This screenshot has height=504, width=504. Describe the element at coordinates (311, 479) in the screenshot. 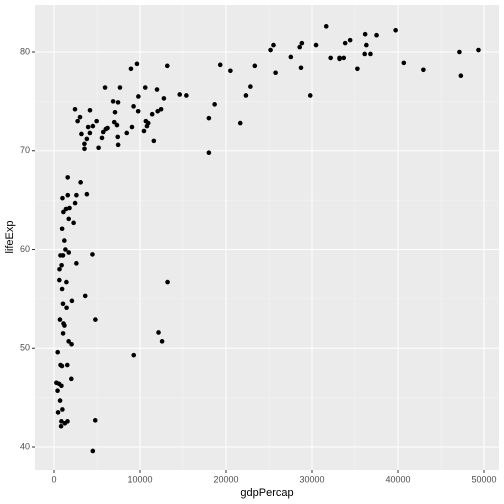

I see `x-tick-label: 30000` at that location.